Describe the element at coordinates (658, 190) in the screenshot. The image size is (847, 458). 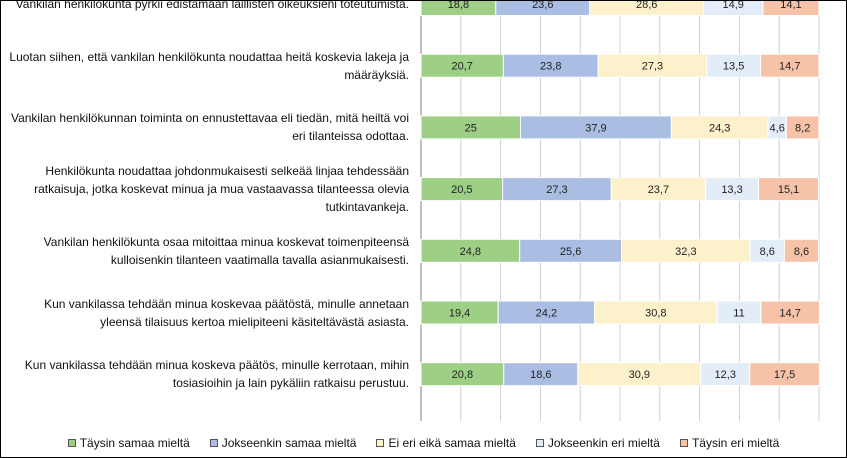
I see `data-label: 23,7` at that location.